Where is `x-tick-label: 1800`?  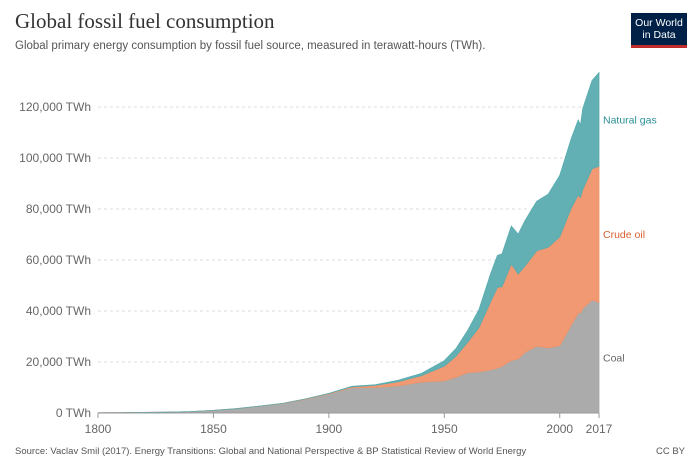
x-tick-label: 1800 is located at coordinates (98, 429).